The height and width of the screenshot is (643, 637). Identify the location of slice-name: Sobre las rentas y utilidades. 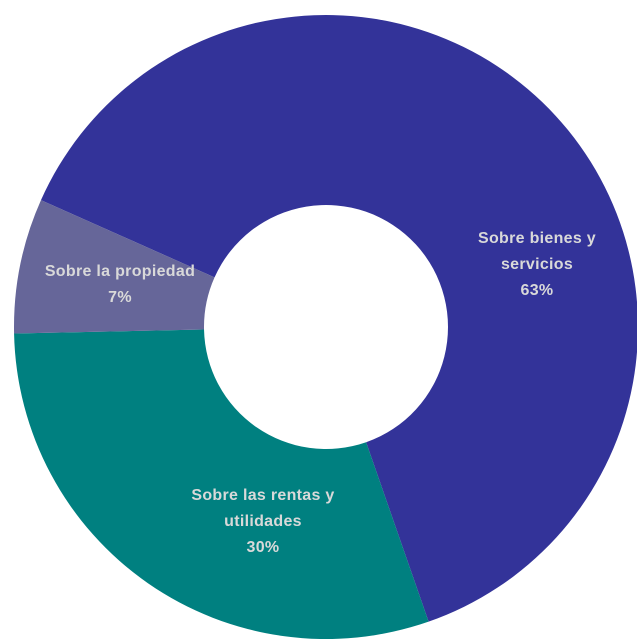
(263, 508).